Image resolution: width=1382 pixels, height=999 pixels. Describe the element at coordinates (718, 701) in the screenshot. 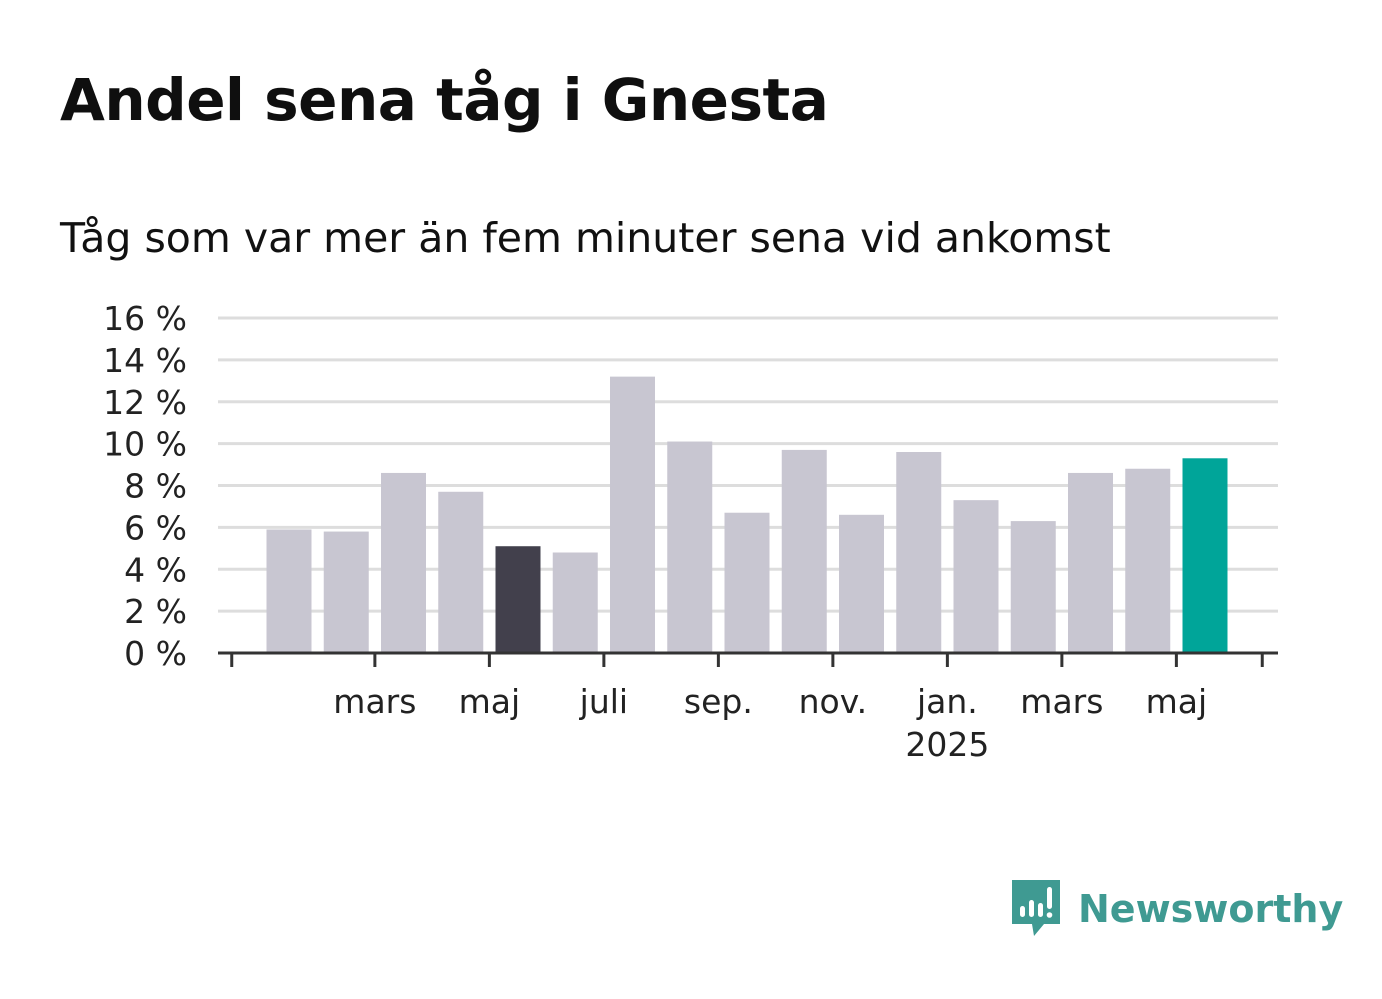

I see `x-tick-label: sep.` at that location.